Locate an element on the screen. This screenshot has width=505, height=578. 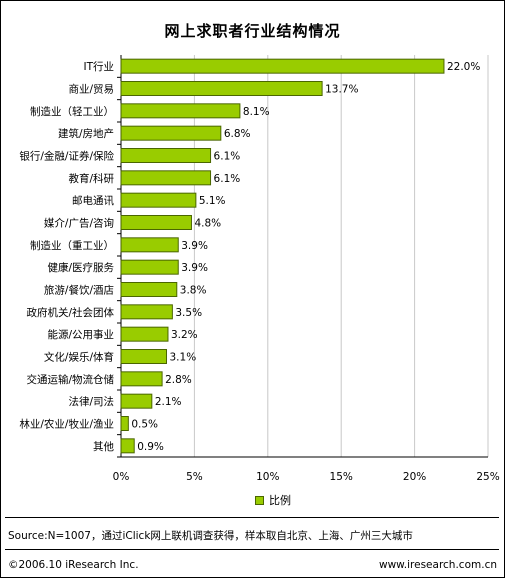
category-label: 教育/科研 is located at coordinates (91, 178).